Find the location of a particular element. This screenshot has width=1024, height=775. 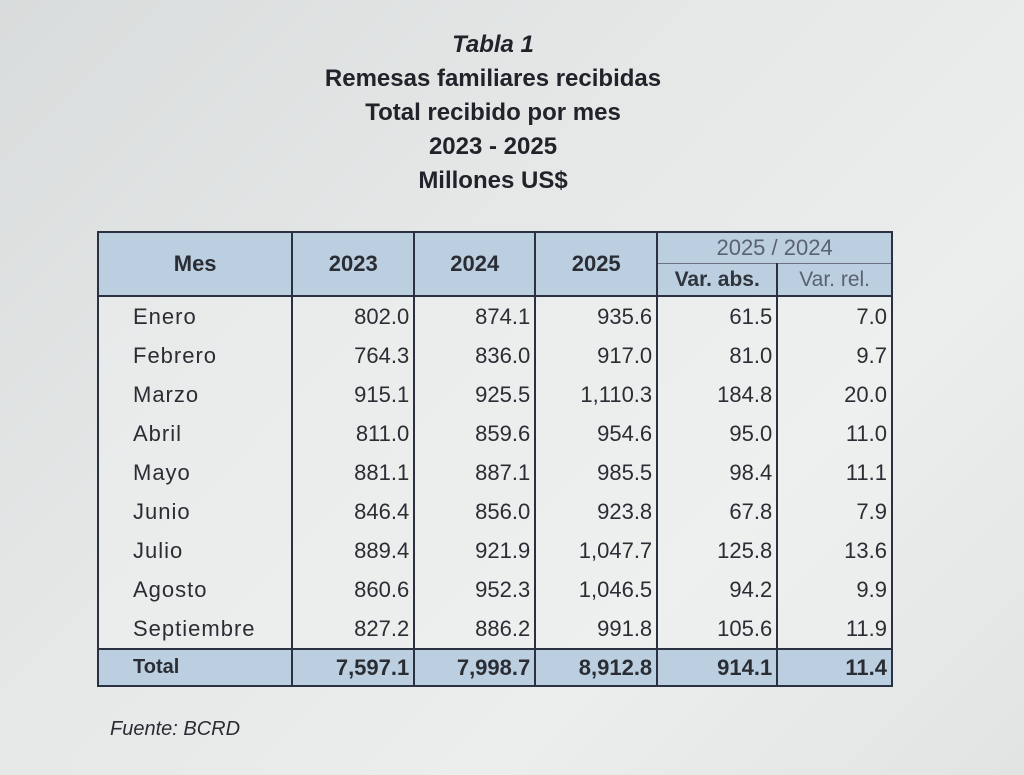

cell-month: Abril is located at coordinates (194, 433).